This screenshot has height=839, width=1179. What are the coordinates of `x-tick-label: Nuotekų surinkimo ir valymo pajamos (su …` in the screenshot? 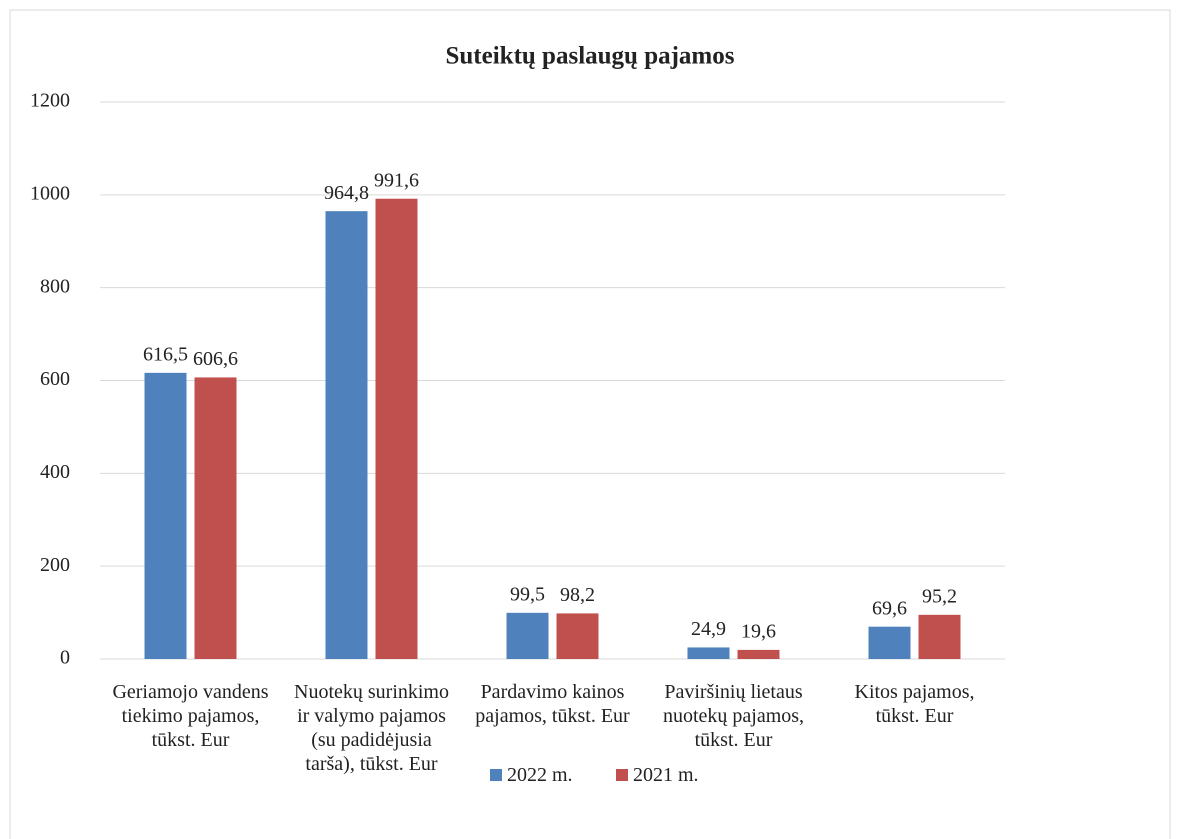 It's located at (371, 728).